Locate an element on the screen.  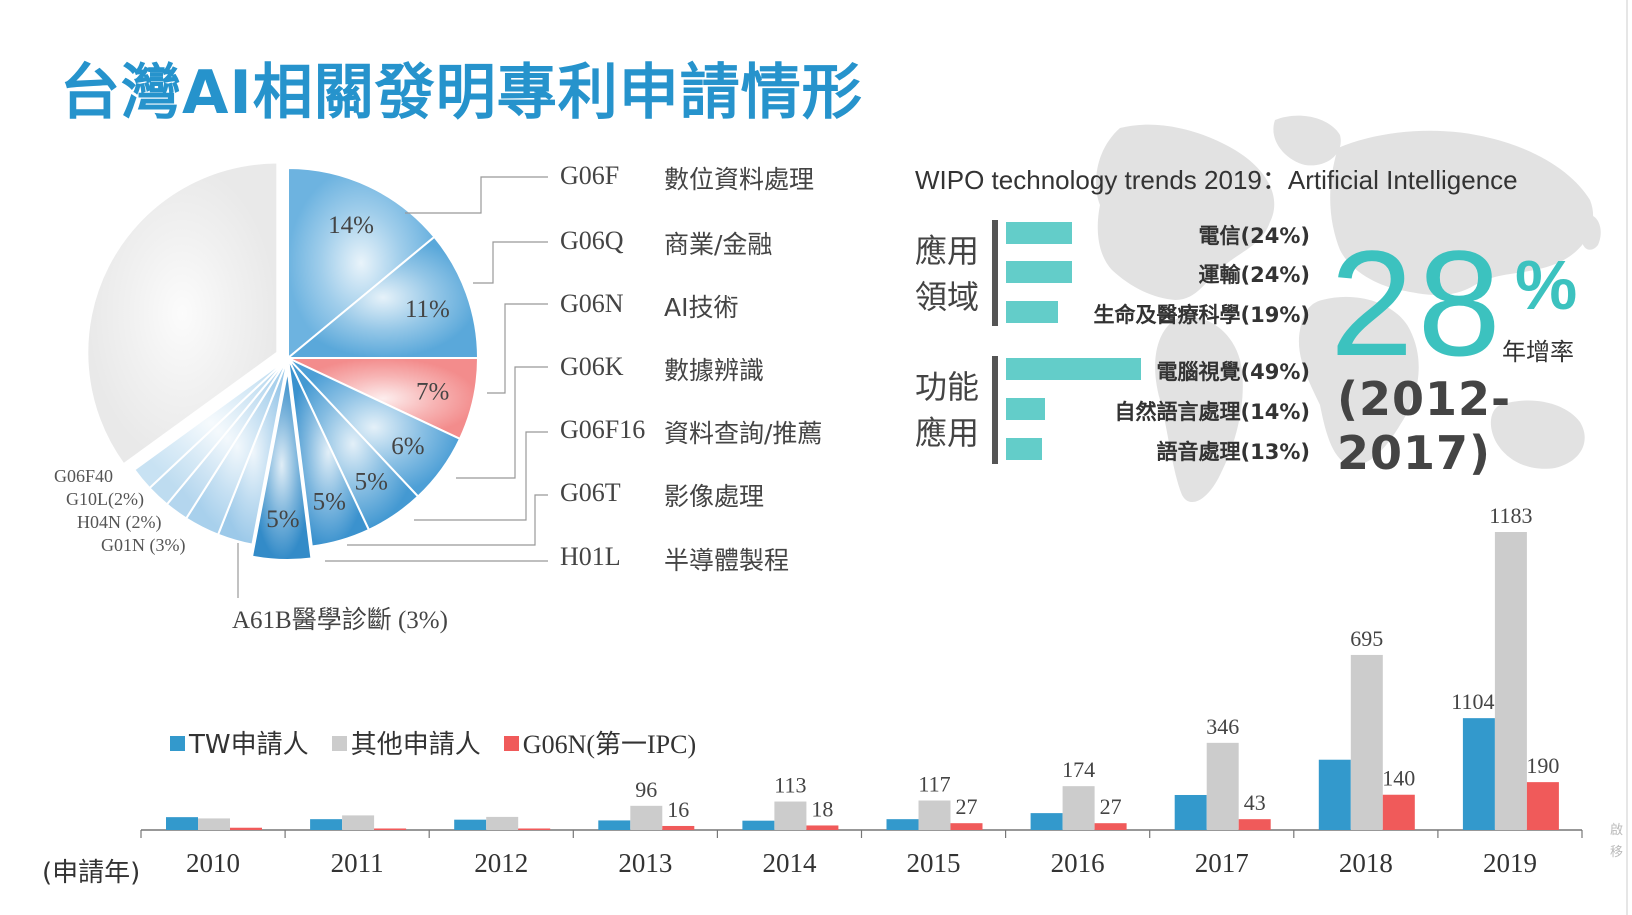
bar-category-label: 2017 is located at coordinates (1222, 863).